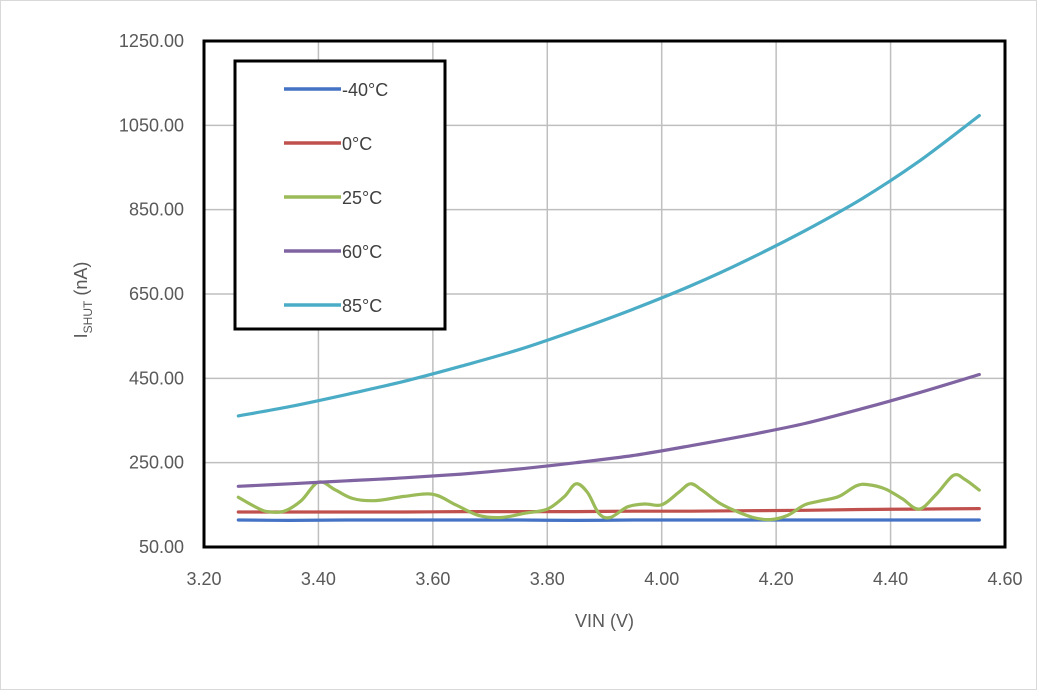 This screenshot has height=690, width=1037. Describe the element at coordinates (161, 547) in the screenshot. I see `y-tick-label: 50.00` at that location.